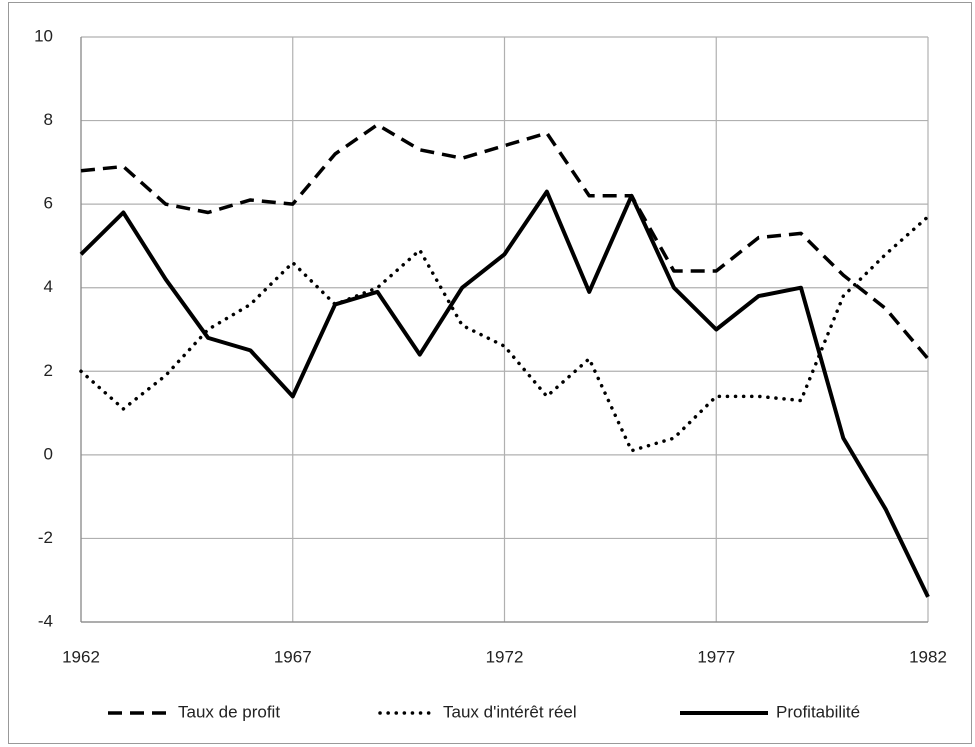  Describe the element at coordinates (229, 711) in the screenshot. I see `legend-label: Taux de profit` at that location.